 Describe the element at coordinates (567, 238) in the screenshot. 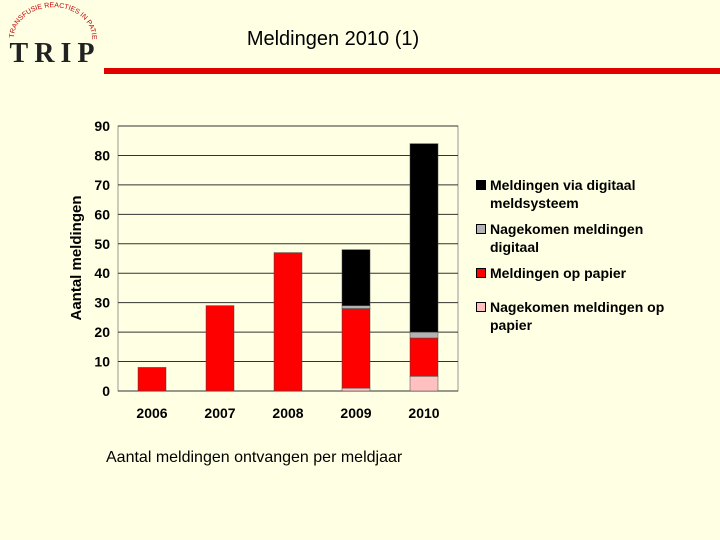

I see `legend-label: Nagekomen meldingen digitaal` at that location.